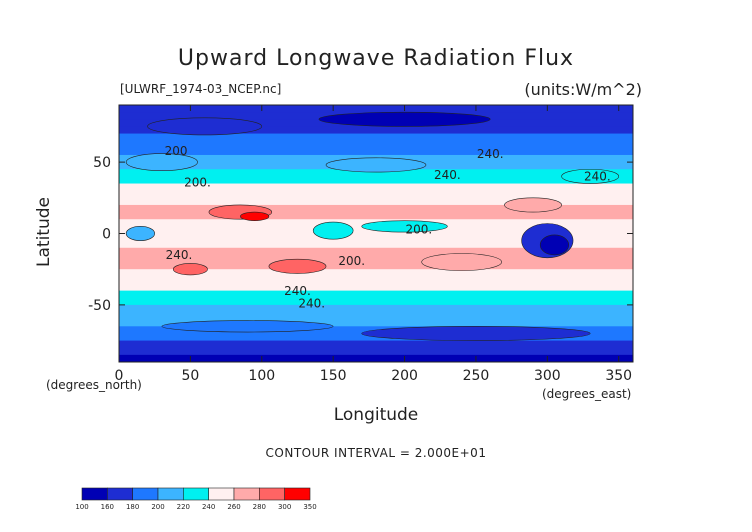 The width and height of the screenshot is (752, 532). I want to click on y-tick-label: 50, so click(102, 163).